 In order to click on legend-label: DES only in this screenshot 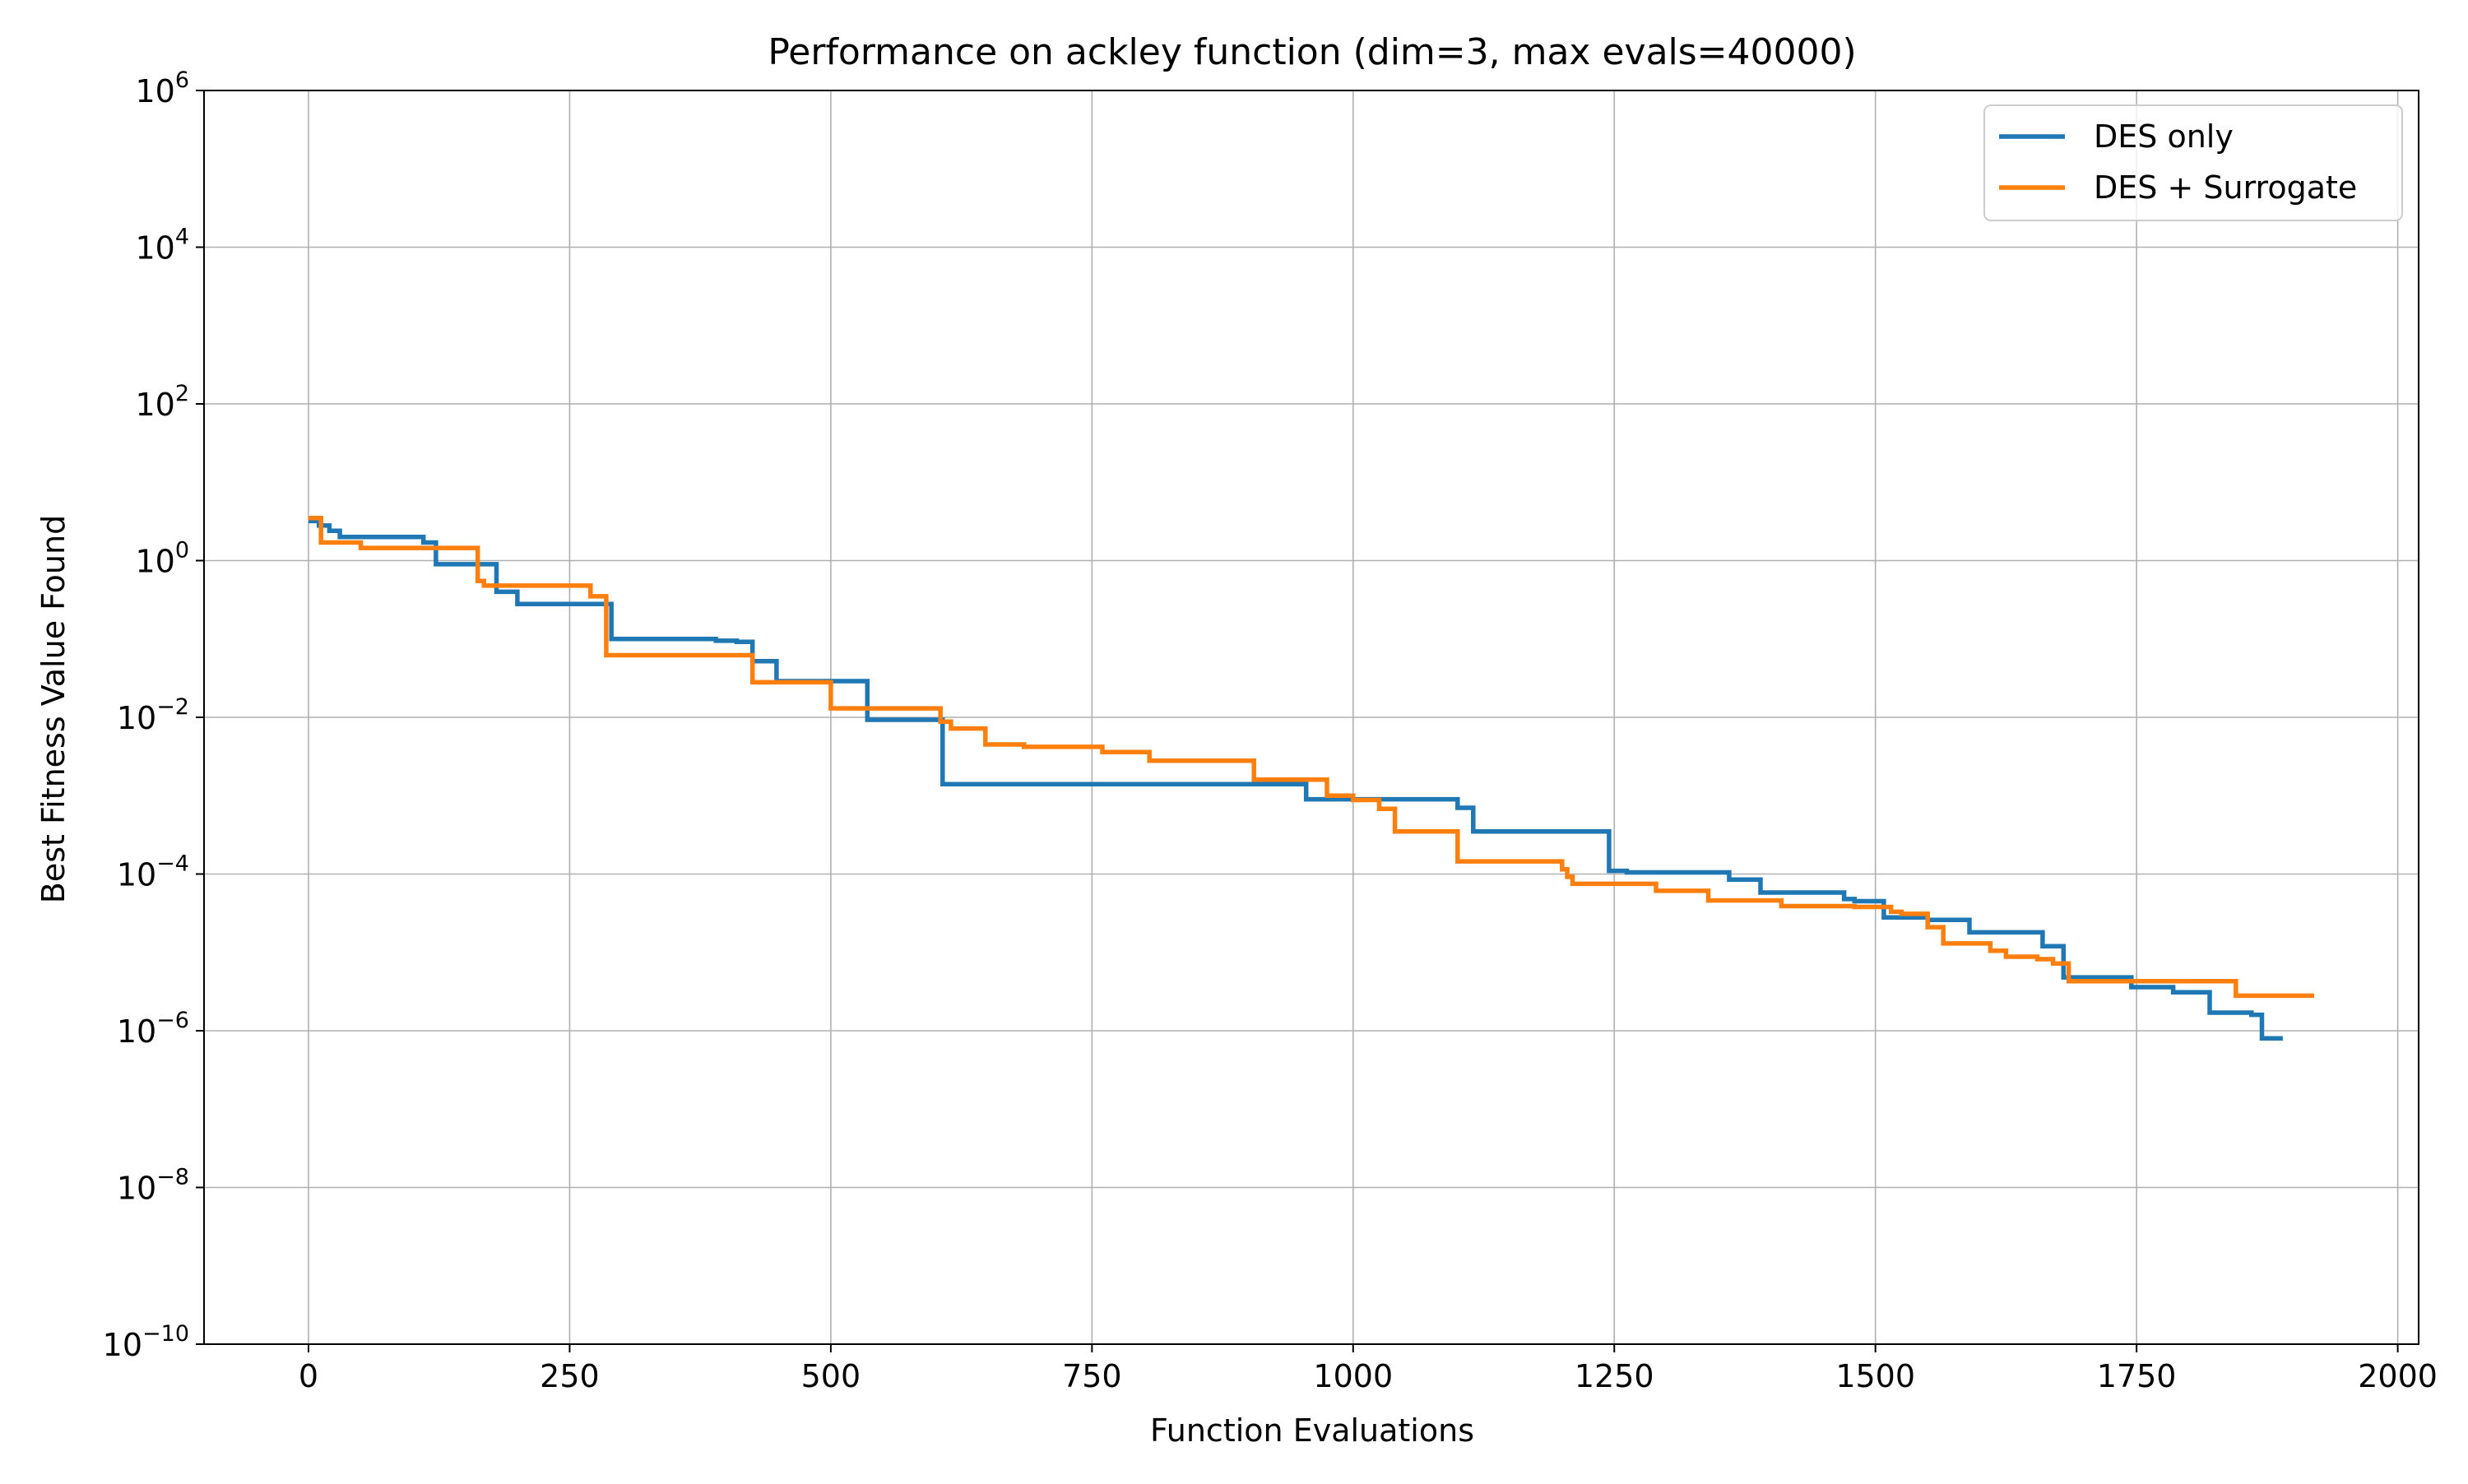, I will do `click(2164, 136)`.